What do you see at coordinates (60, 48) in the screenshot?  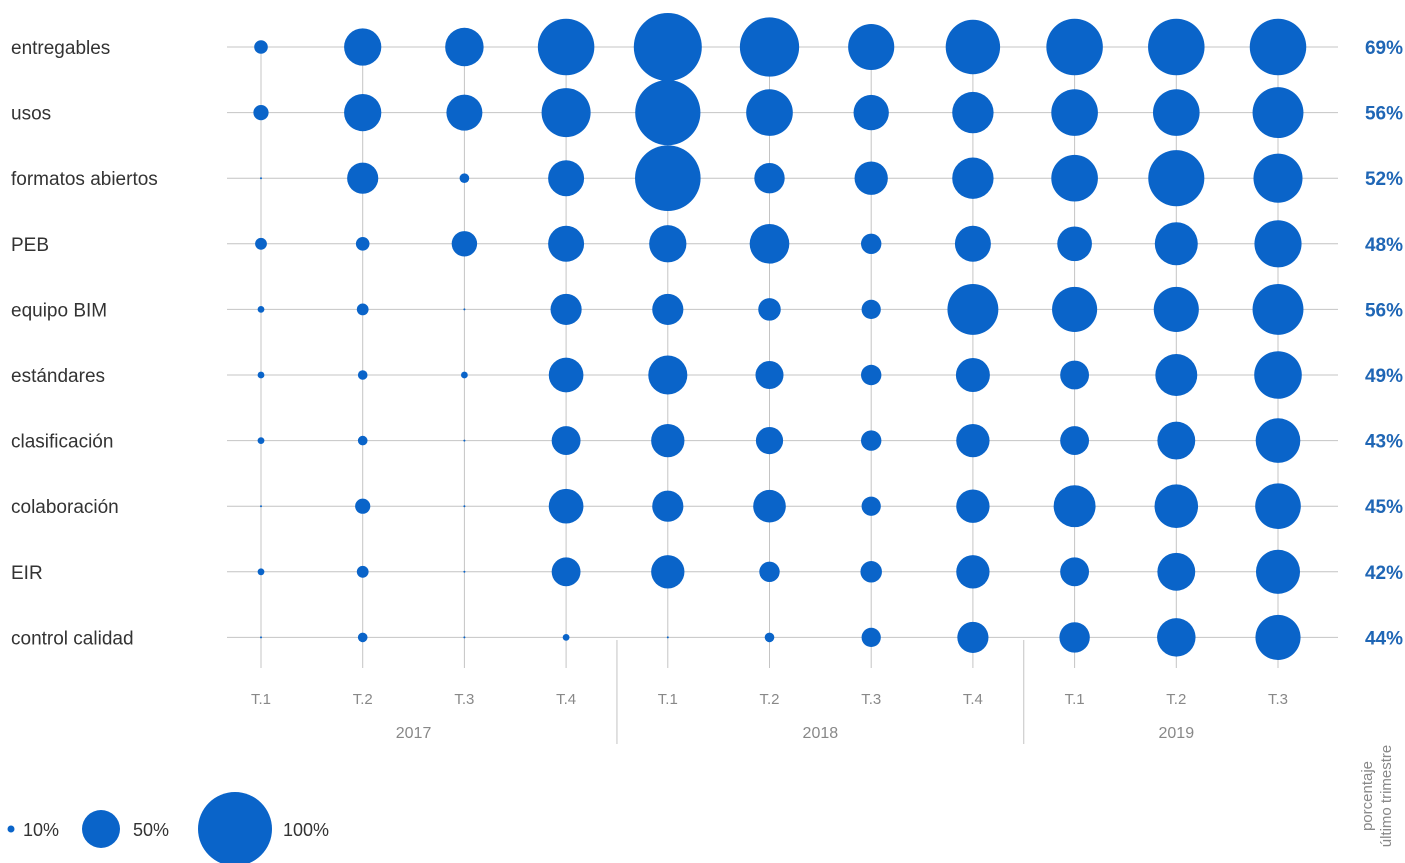 I see `row-label: entregables` at bounding box center [60, 48].